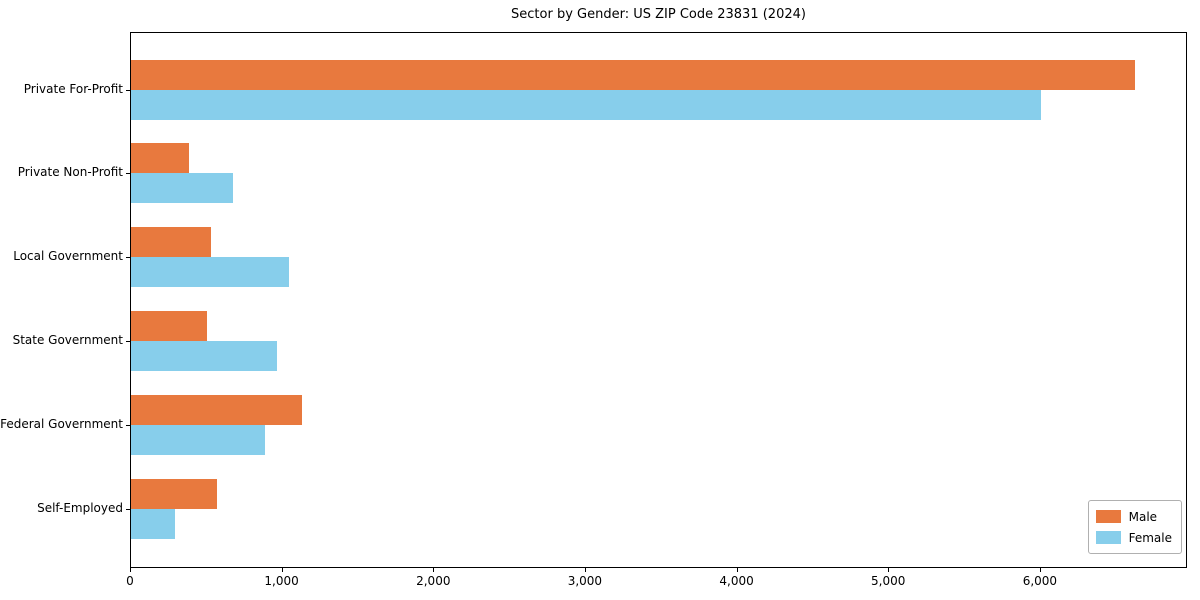 This screenshot has height=600, width=1200. Describe the element at coordinates (888, 581) in the screenshot. I see `x-tick-label: 5,000` at that location.